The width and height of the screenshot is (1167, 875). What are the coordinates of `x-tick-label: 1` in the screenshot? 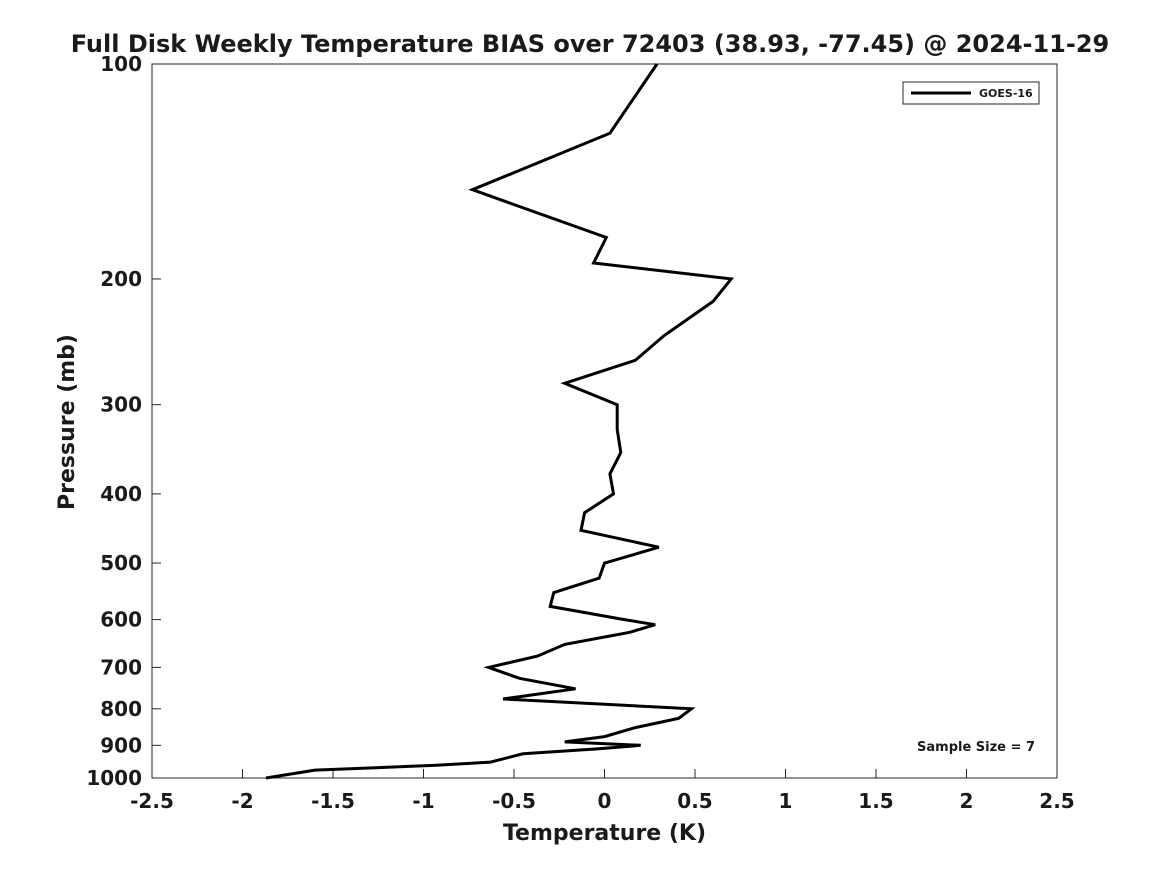 It's located at (786, 801).